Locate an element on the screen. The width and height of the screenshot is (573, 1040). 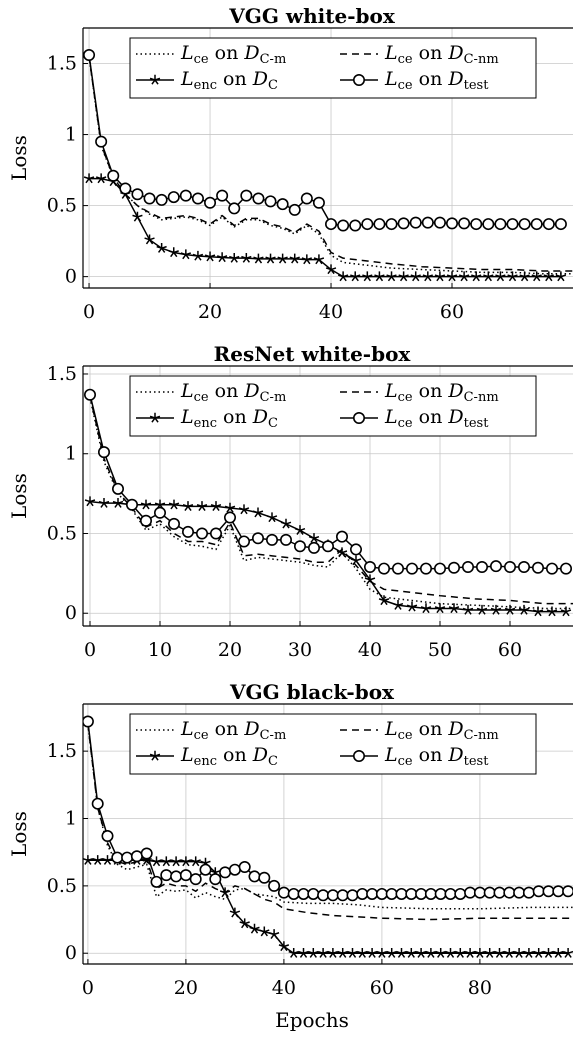
chart-title: VGG white-box is located at coordinates (312, 16).